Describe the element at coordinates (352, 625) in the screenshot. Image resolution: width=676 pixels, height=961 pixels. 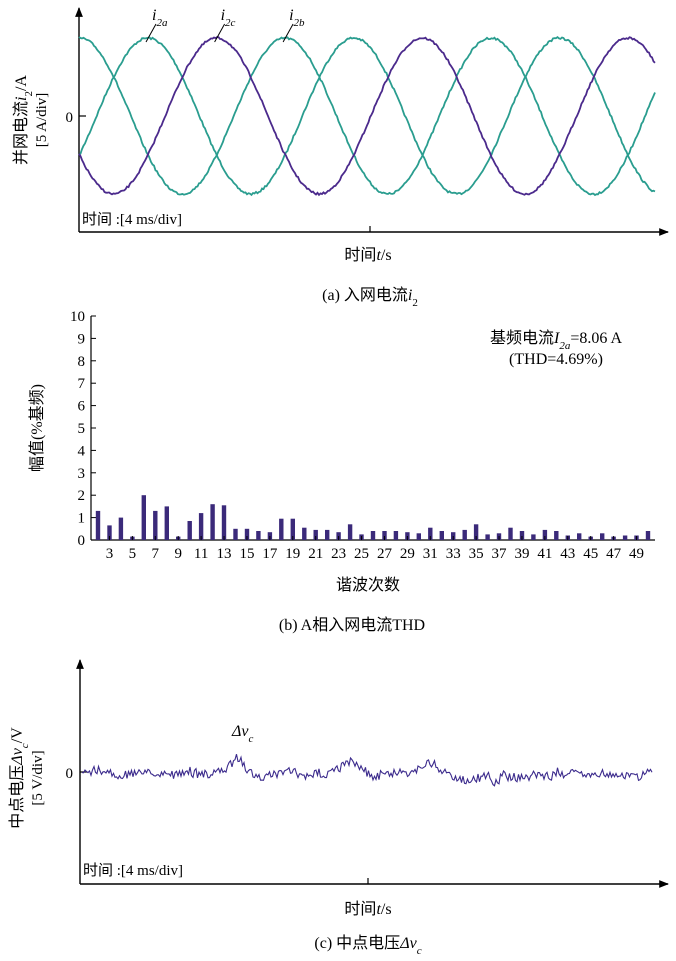
I see `panel-b-caption: (b) A相入网电流THD` at that location.